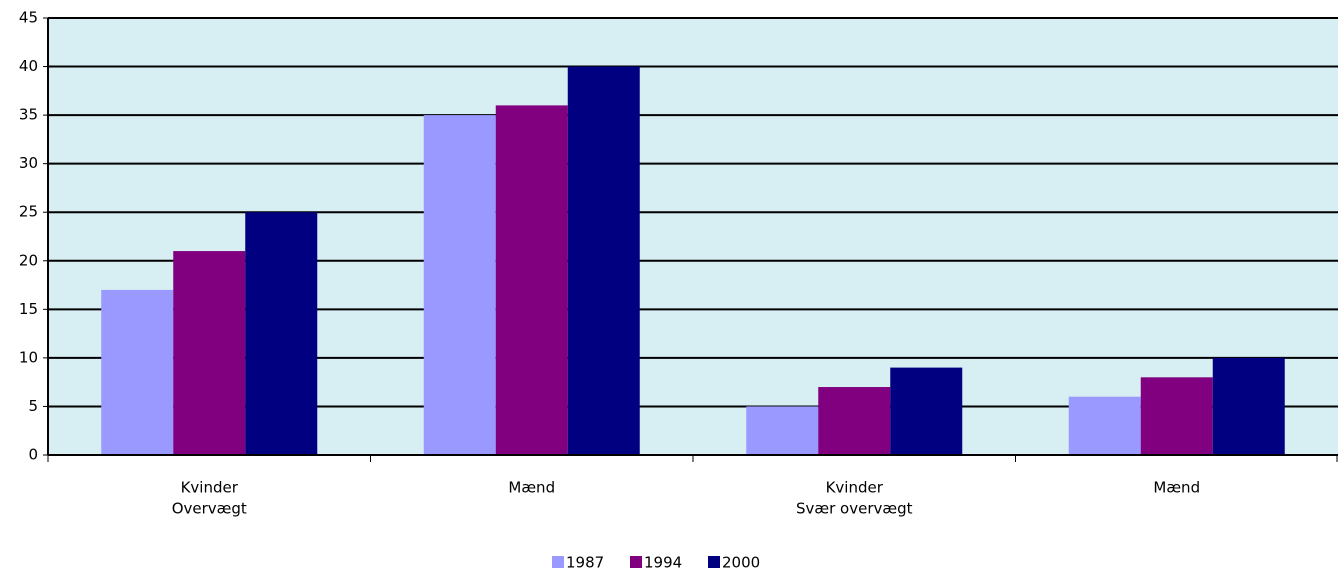 The image size is (1338, 572). Describe the element at coordinates (28, 163) in the screenshot. I see `y-tick-label: 30` at that location.